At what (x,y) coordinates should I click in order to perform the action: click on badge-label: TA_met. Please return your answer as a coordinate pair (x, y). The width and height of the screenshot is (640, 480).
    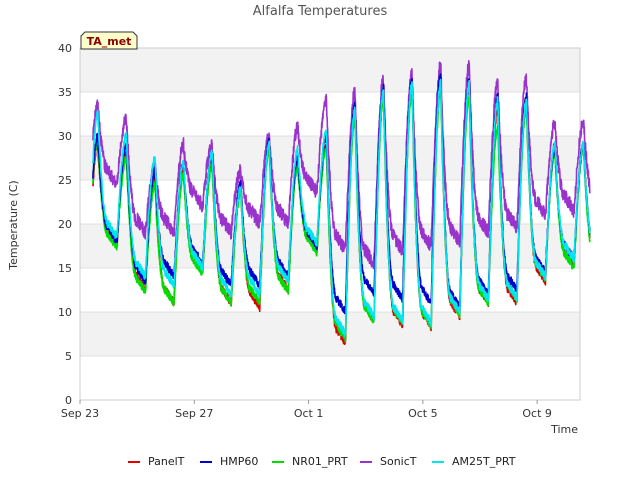
    Looking at the image, I should click on (109, 41).